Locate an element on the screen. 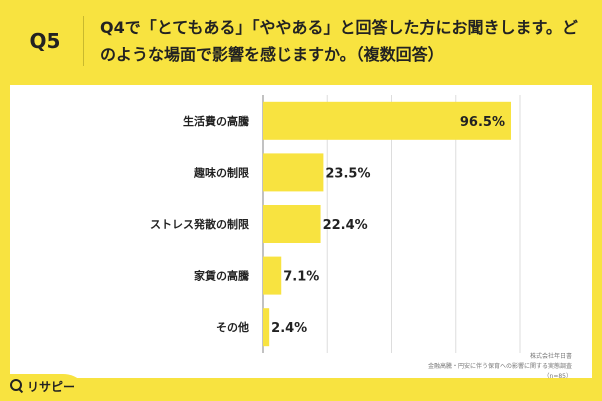 The width and height of the screenshot is (602, 401). question-number: Q5 is located at coordinates (45, 41).